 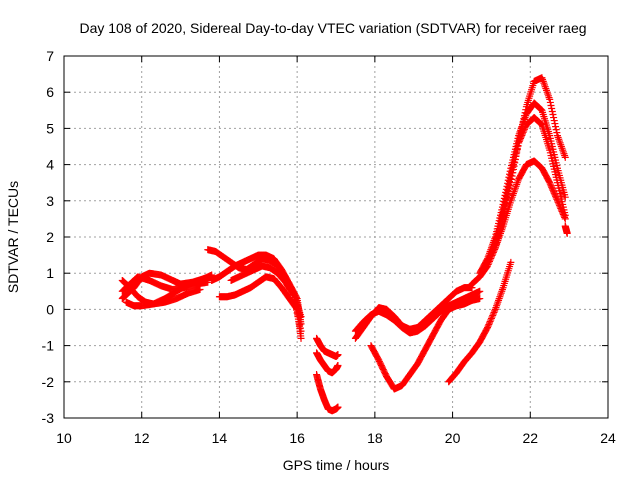 What do you see at coordinates (50, 273) in the screenshot?
I see `y-tick-label: 1` at bounding box center [50, 273].